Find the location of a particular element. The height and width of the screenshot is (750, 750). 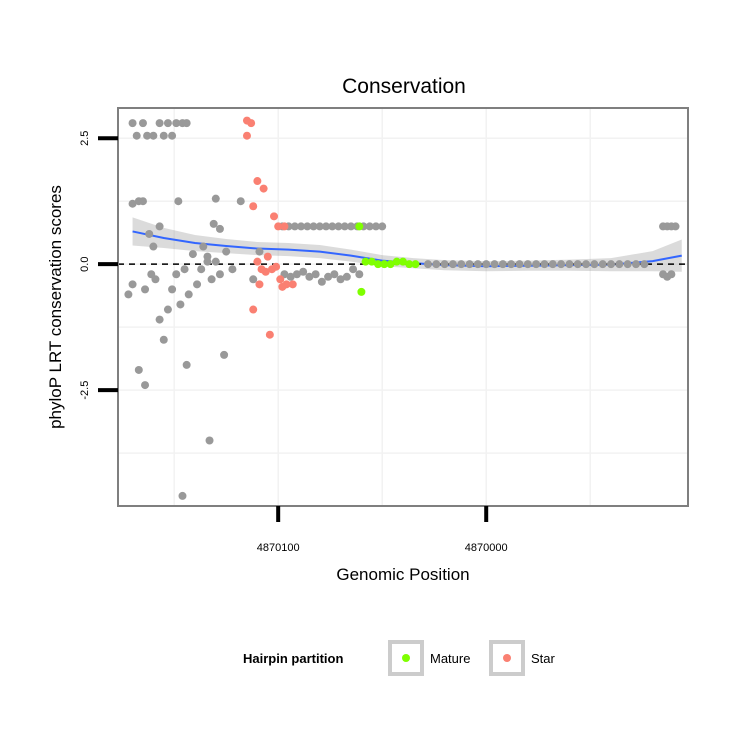

legend-marker-star is located at coordinates (507, 658).